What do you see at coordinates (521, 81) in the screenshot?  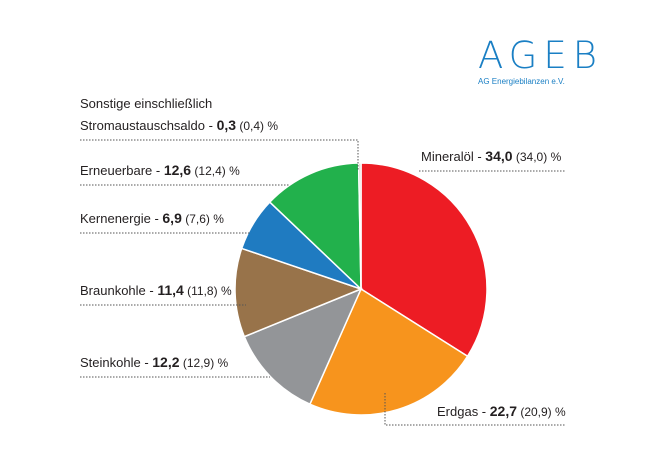 I see `logo-subtitle: AG Energiebilanzen e.V.` at bounding box center [521, 81].